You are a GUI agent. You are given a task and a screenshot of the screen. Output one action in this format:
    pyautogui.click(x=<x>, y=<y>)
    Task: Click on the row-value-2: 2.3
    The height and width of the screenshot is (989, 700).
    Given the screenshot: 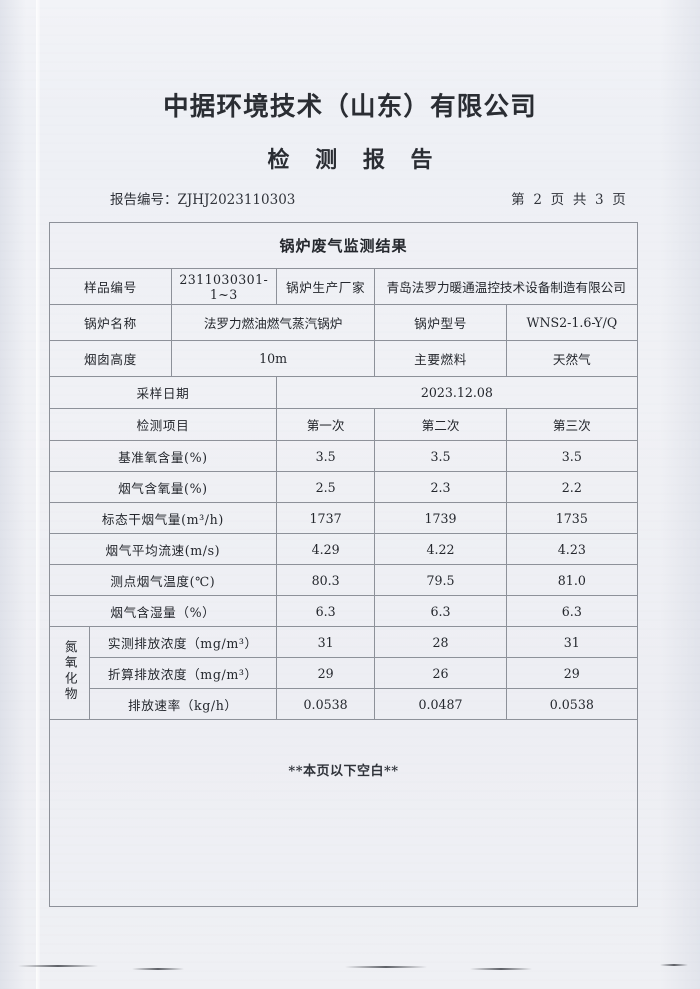 What is the action you would take?
    pyautogui.click(x=440, y=487)
    